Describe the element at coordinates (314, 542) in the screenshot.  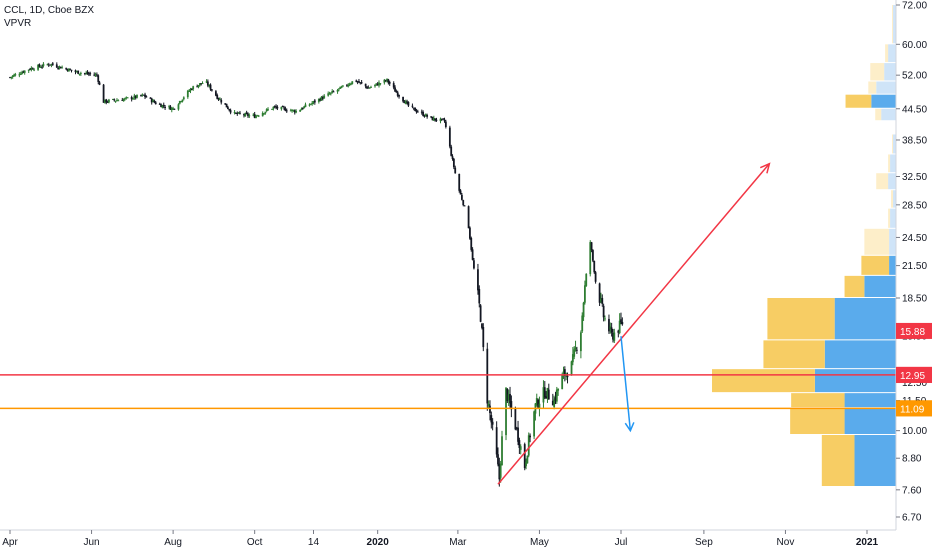
I see `time-tick-label: 14` at that location.